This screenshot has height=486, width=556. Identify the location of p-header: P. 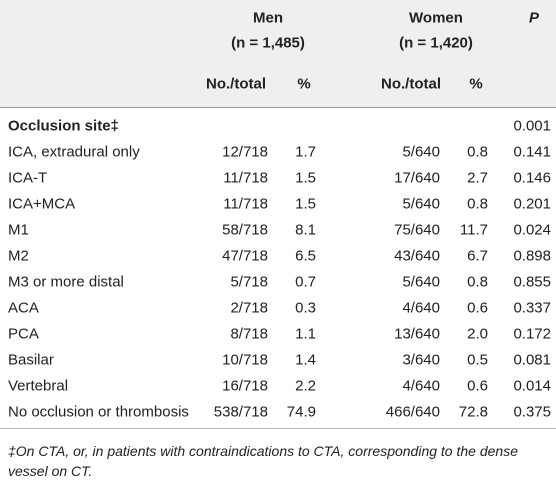
(534, 18).